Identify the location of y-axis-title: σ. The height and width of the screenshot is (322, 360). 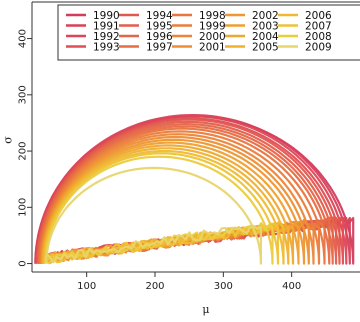
(8, 140).